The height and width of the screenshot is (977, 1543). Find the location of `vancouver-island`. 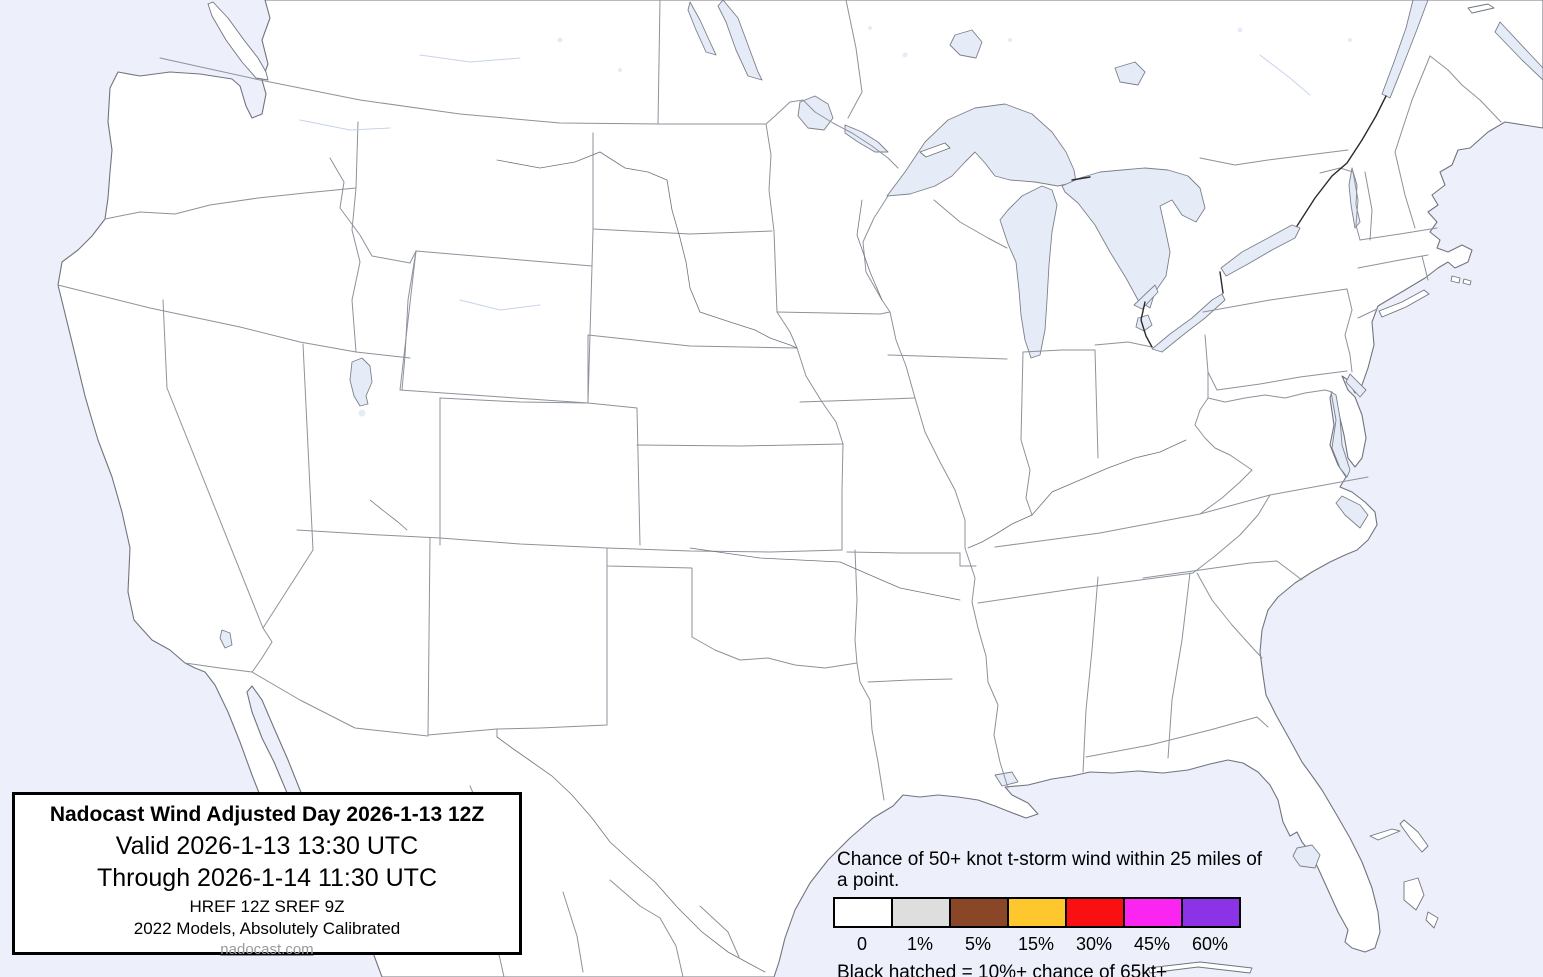

vancouver-island is located at coordinates (238, 41).